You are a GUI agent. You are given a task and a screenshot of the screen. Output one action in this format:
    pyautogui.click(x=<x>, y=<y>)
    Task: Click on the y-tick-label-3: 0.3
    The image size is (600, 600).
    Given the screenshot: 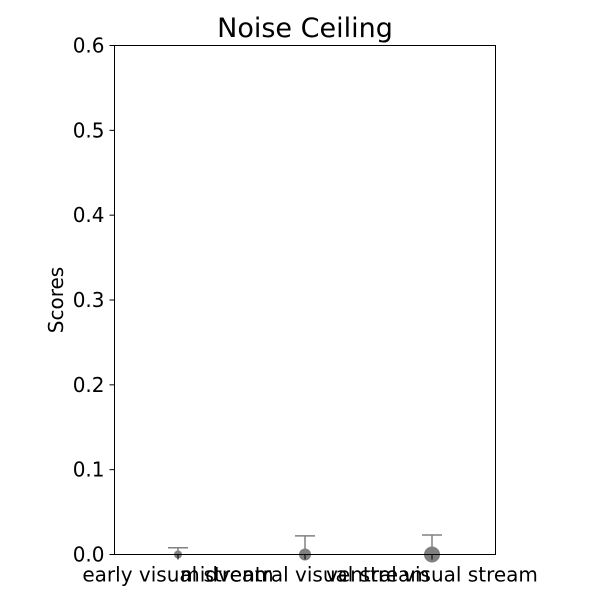 What is the action you would take?
    pyautogui.click(x=89, y=300)
    